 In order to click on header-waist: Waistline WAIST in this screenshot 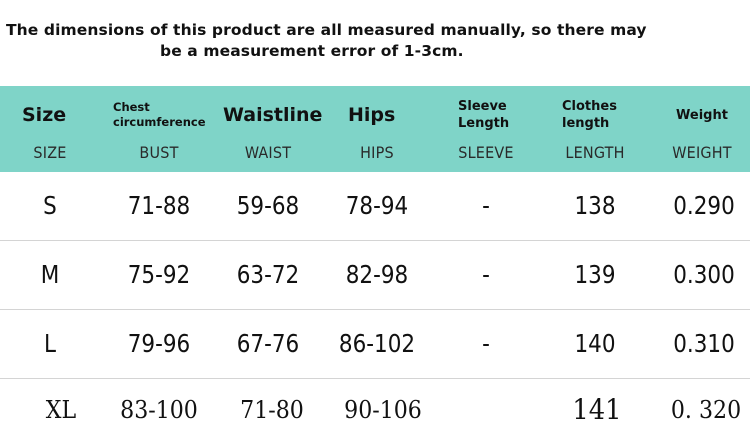, I will do `click(270, 129)`.